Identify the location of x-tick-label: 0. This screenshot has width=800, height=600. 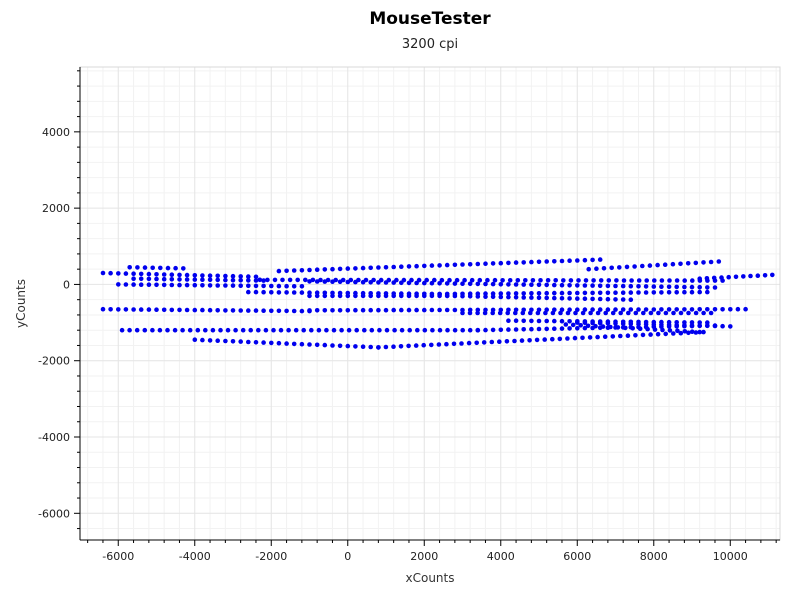
(347, 556).